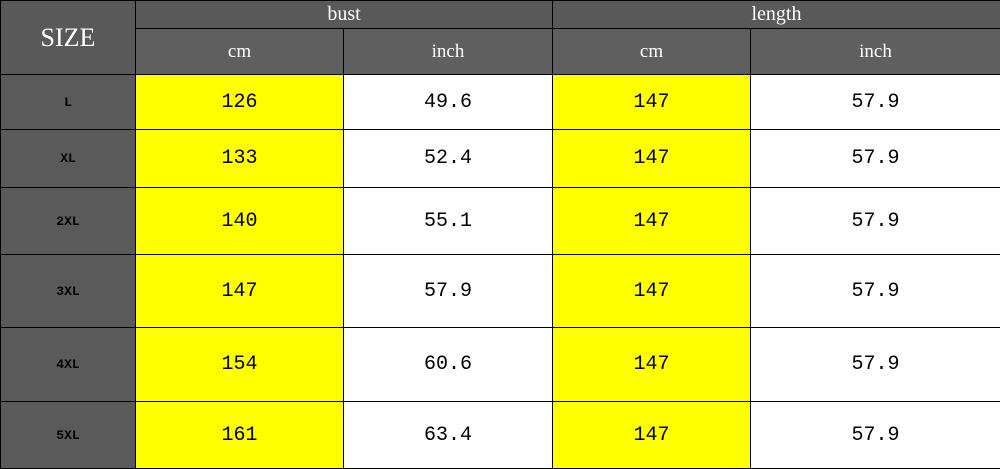  What do you see at coordinates (68, 435) in the screenshot?
I see `size-cell: 5XL` at bounding box center [68, 435].